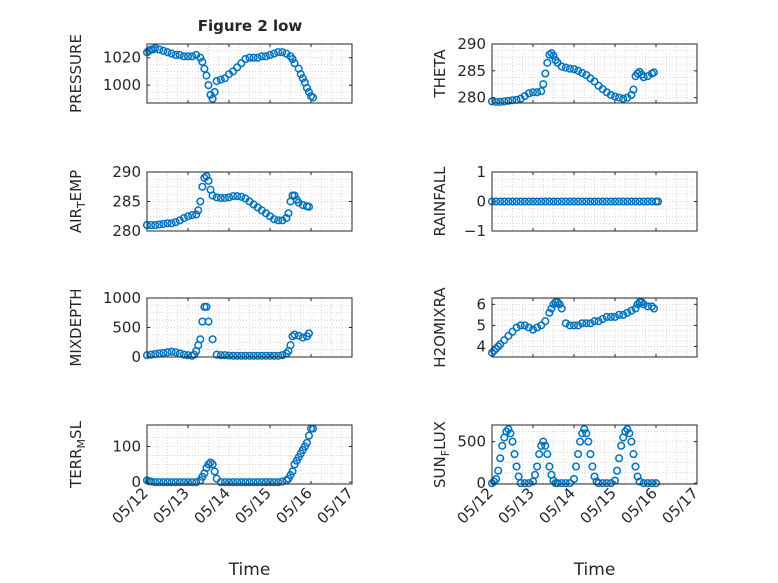 The image size is (778, 583). I want to click on x-tick-label: 05/15, so click(598, 505).